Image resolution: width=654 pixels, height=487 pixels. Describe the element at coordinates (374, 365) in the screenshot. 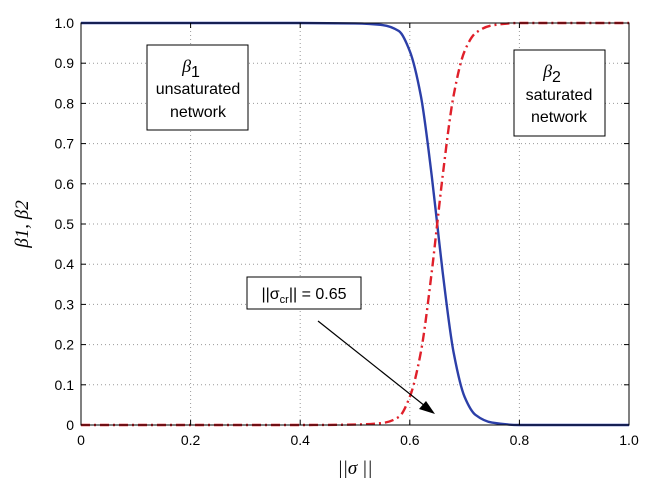

I see `critical-value-arrow` at that location.